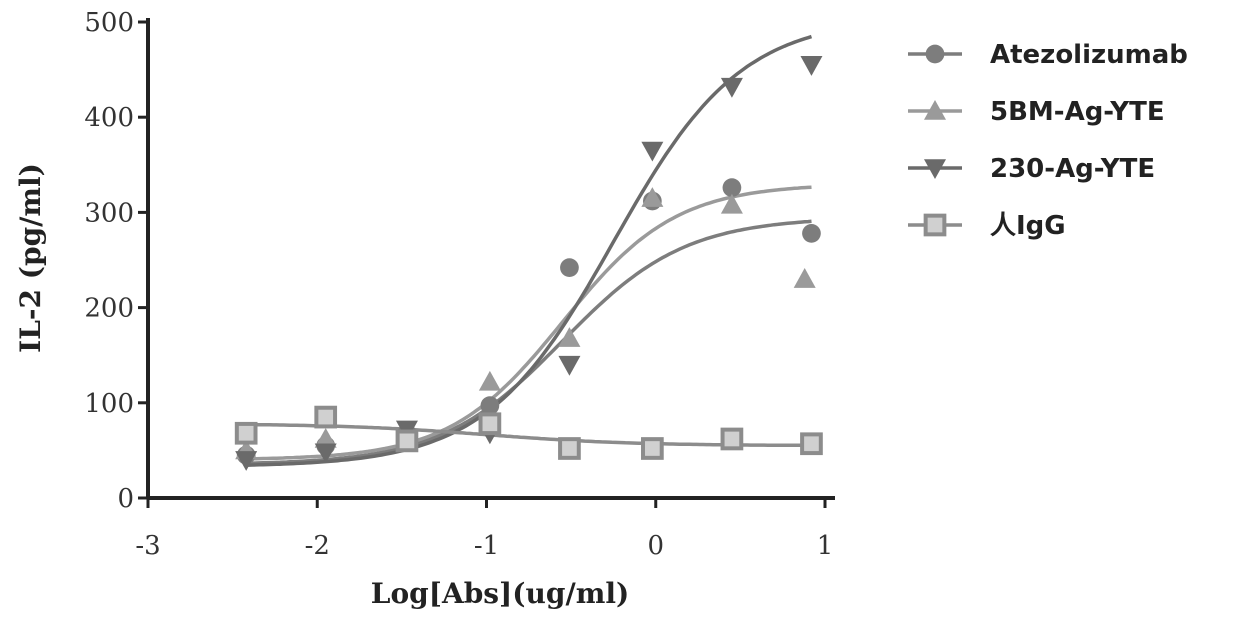  Describe the element at coordinates (109, 213) in the screenshot. I see `y-tick-label: 300` at that location.